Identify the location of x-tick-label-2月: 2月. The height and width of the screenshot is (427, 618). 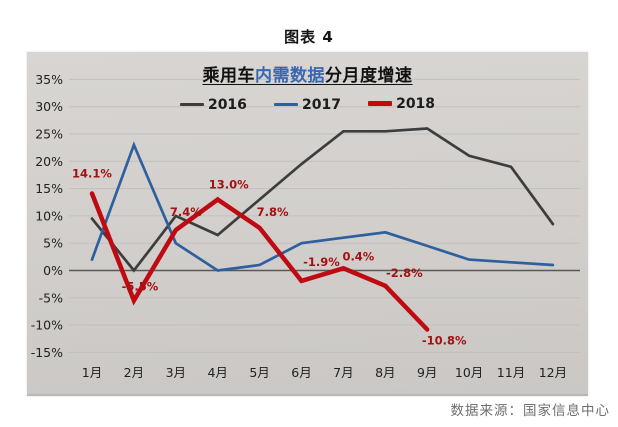
(134, 372).